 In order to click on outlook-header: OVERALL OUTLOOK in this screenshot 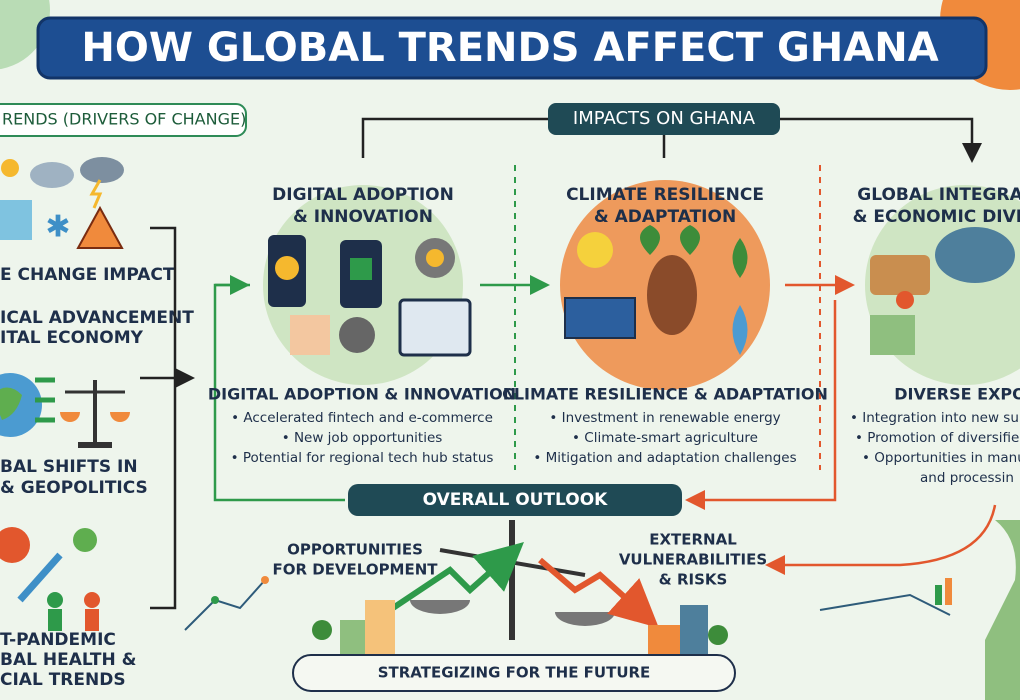, I will do `click(516, 500)`.